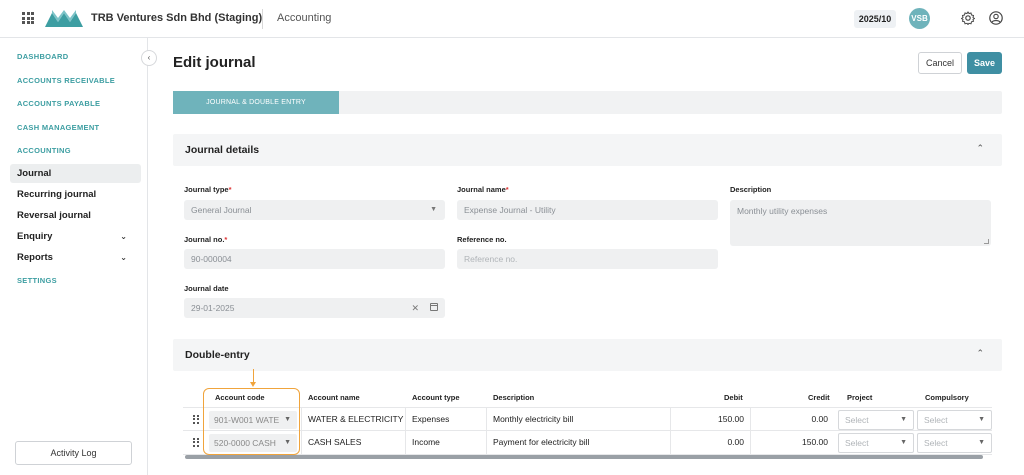 This screenshot has height=475, width=1024. What do you see at coordinates (217, 355) in the screenshot?
I see `section-title: Double-entry` at bounding box center [217, 355].